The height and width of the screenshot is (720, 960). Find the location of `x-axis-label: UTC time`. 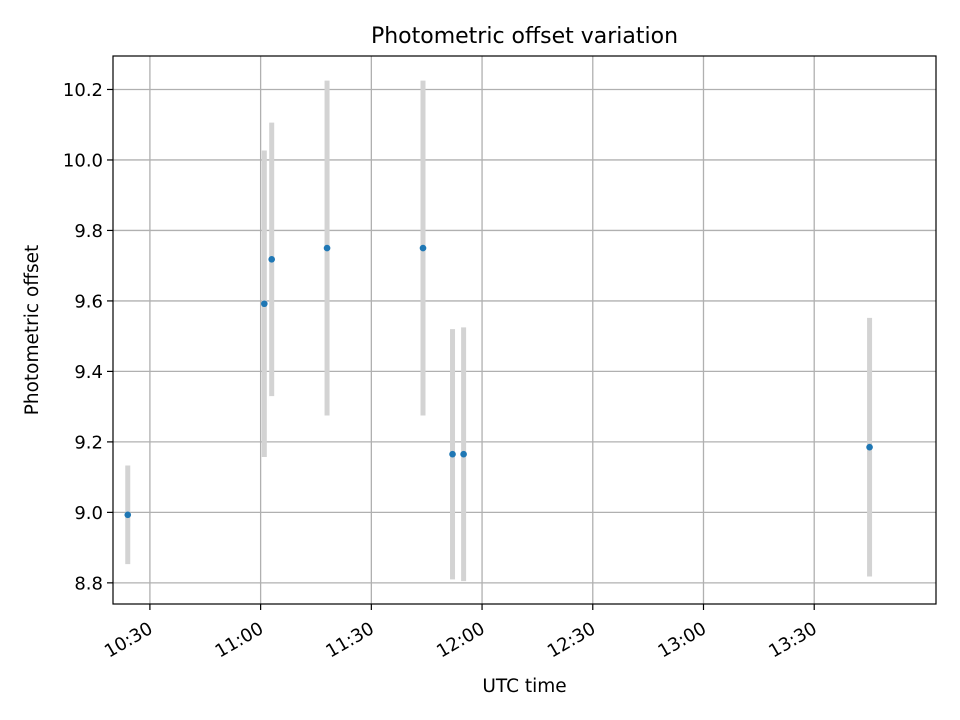

x-axis-label: UTC time is located at coordinates (524, 686).